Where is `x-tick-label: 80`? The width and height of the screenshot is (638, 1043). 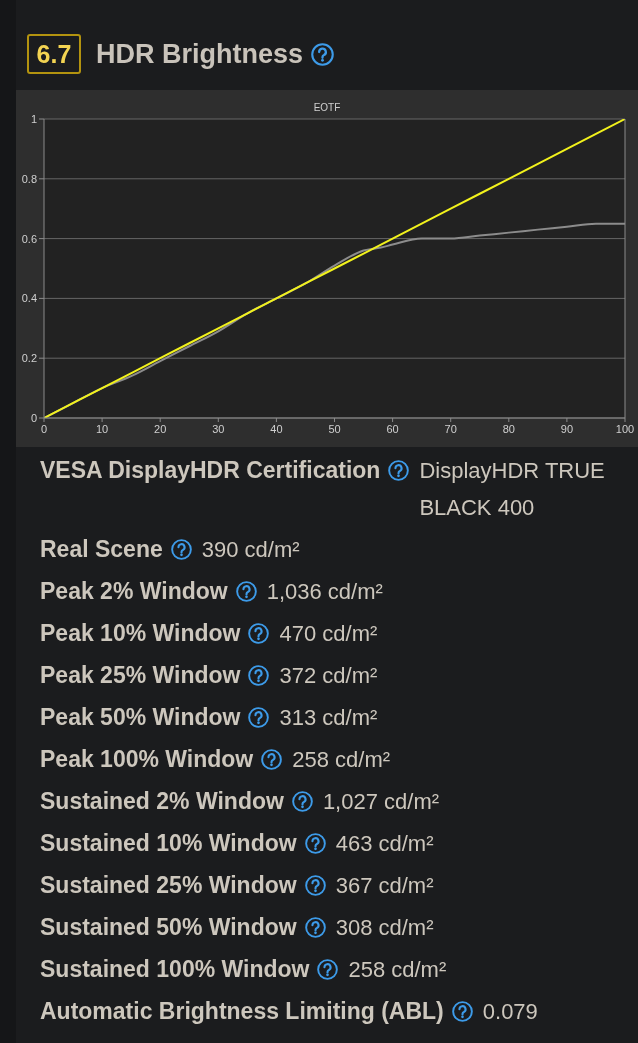
x-tick-label: 80 is located at coordinates (508, 428).